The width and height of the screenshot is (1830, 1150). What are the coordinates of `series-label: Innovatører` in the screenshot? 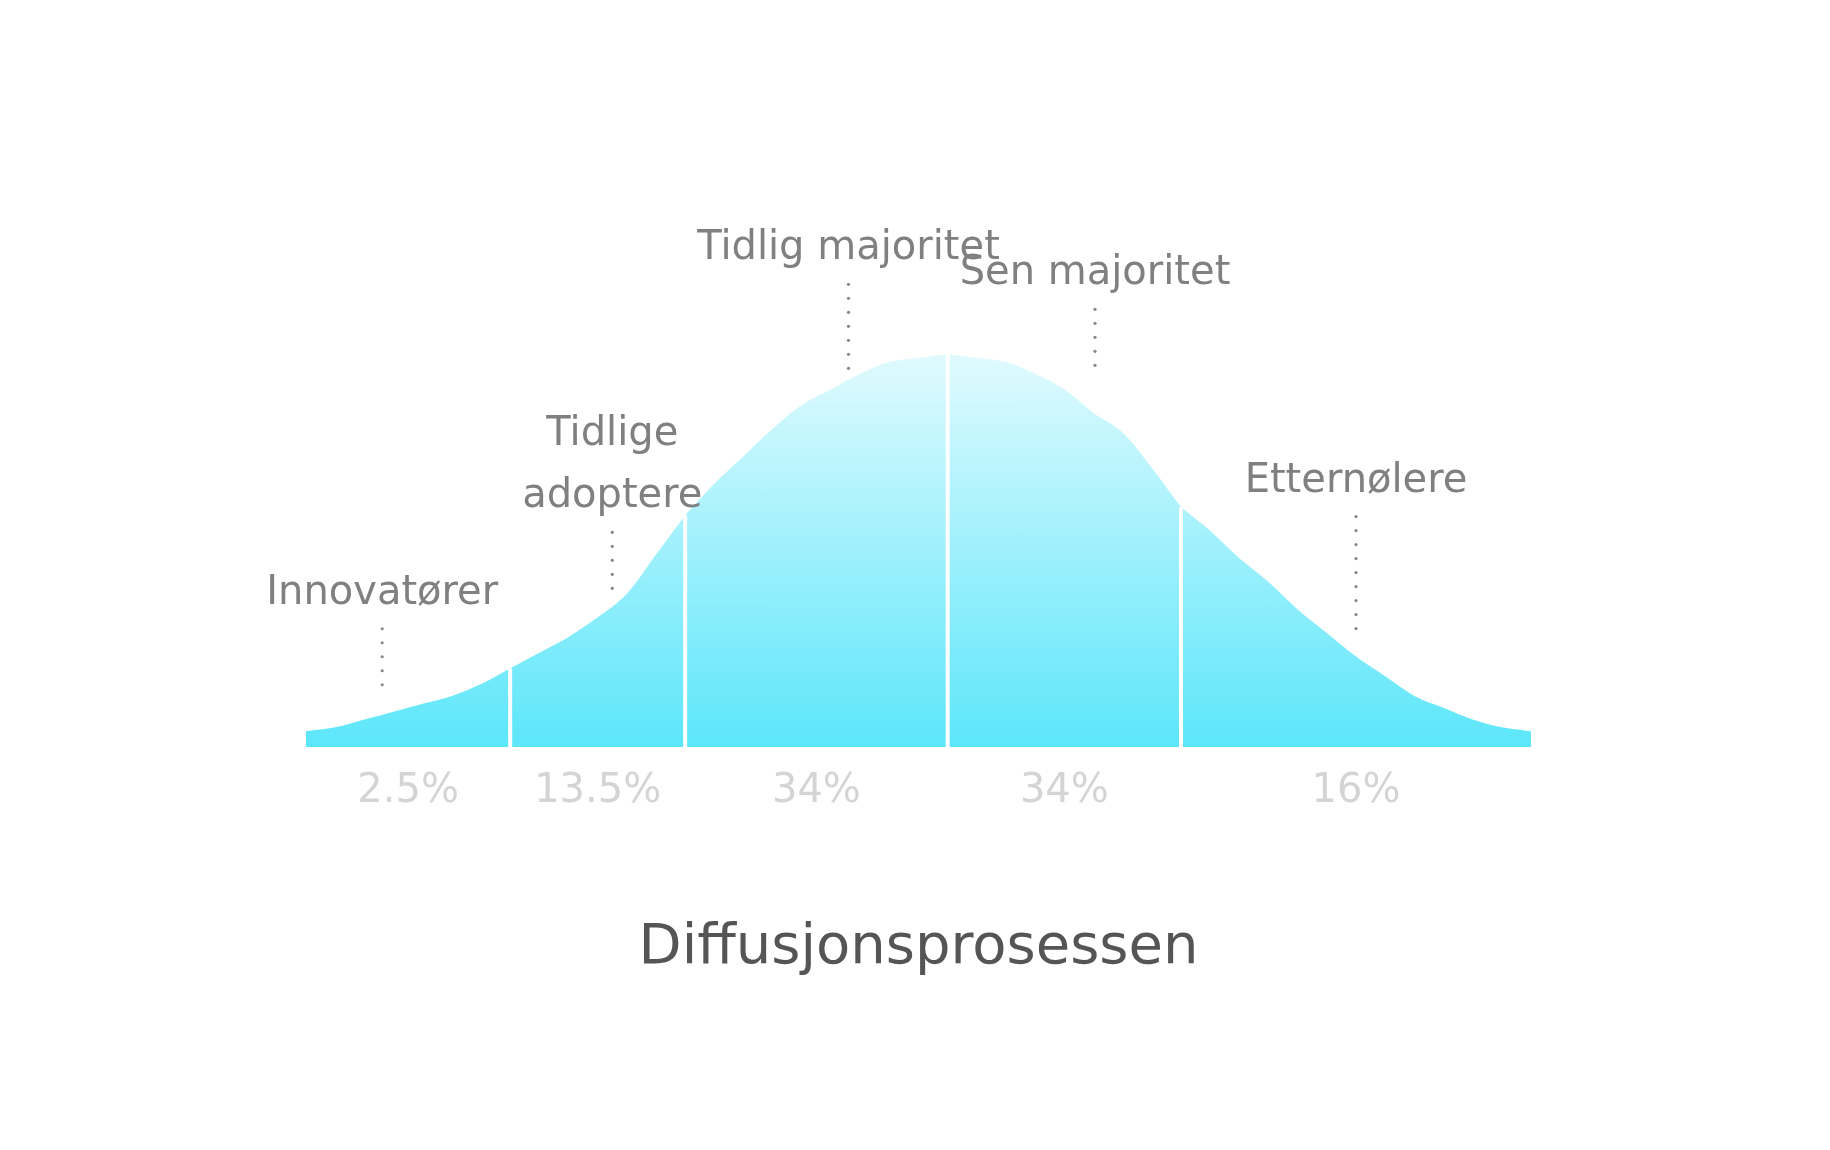 It's located at (382, 589).